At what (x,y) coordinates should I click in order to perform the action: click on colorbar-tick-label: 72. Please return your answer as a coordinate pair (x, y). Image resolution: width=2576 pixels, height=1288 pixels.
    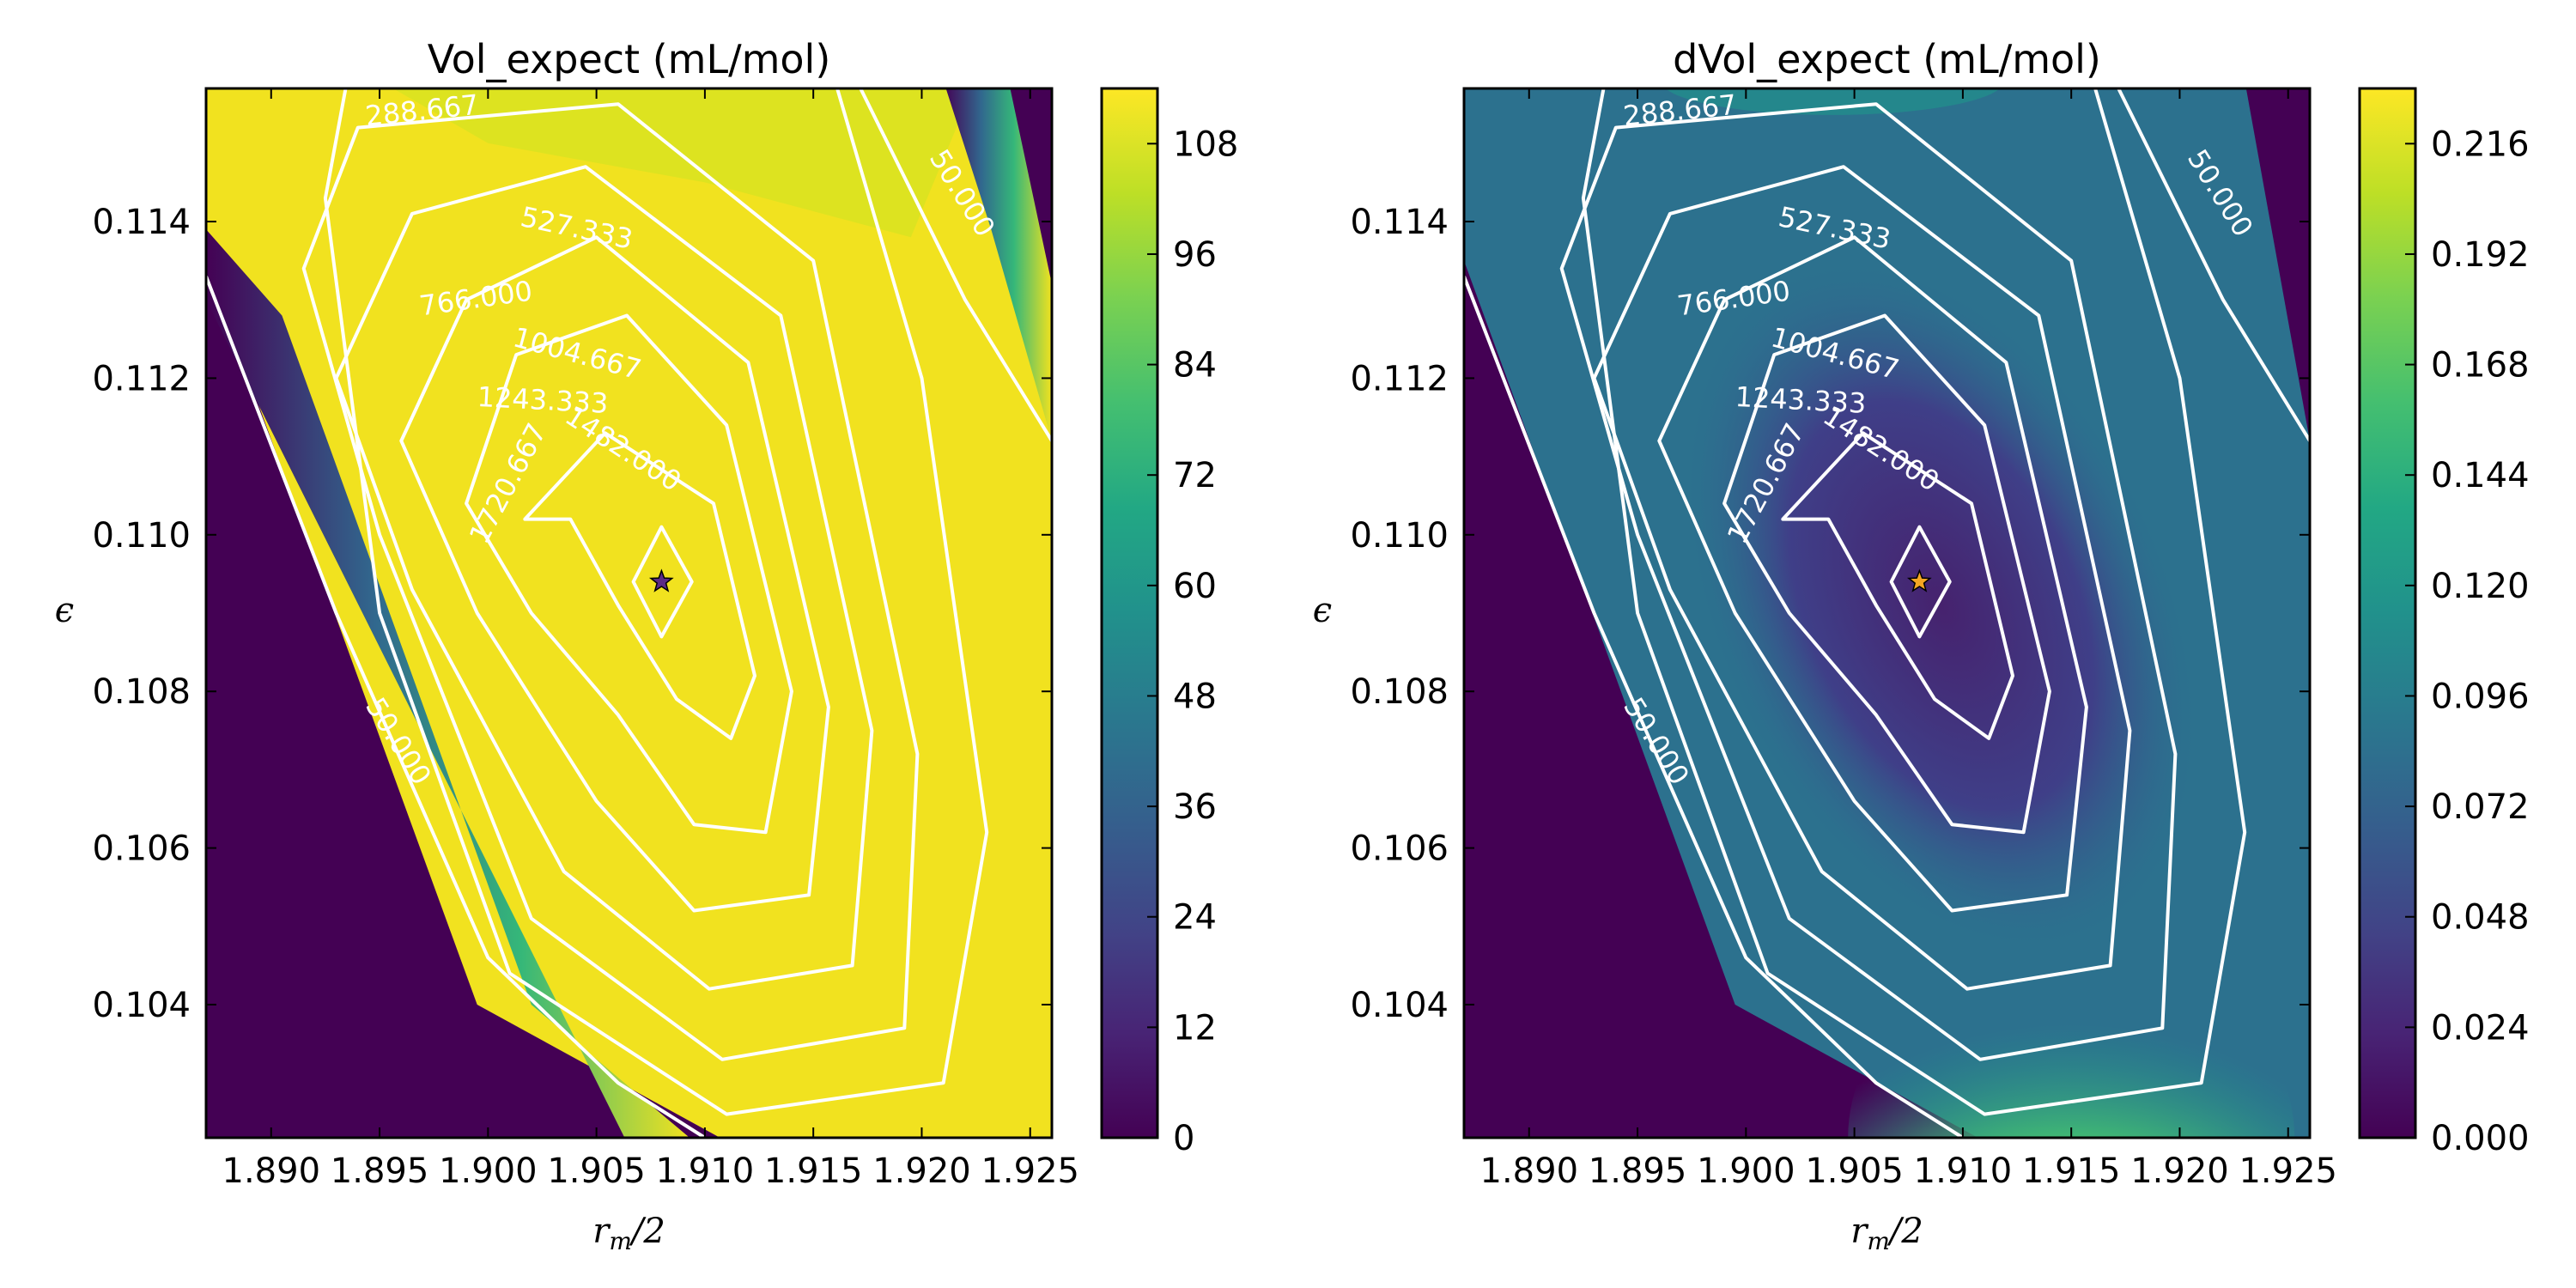
    Looking at the image, I should click on (1195, 475).